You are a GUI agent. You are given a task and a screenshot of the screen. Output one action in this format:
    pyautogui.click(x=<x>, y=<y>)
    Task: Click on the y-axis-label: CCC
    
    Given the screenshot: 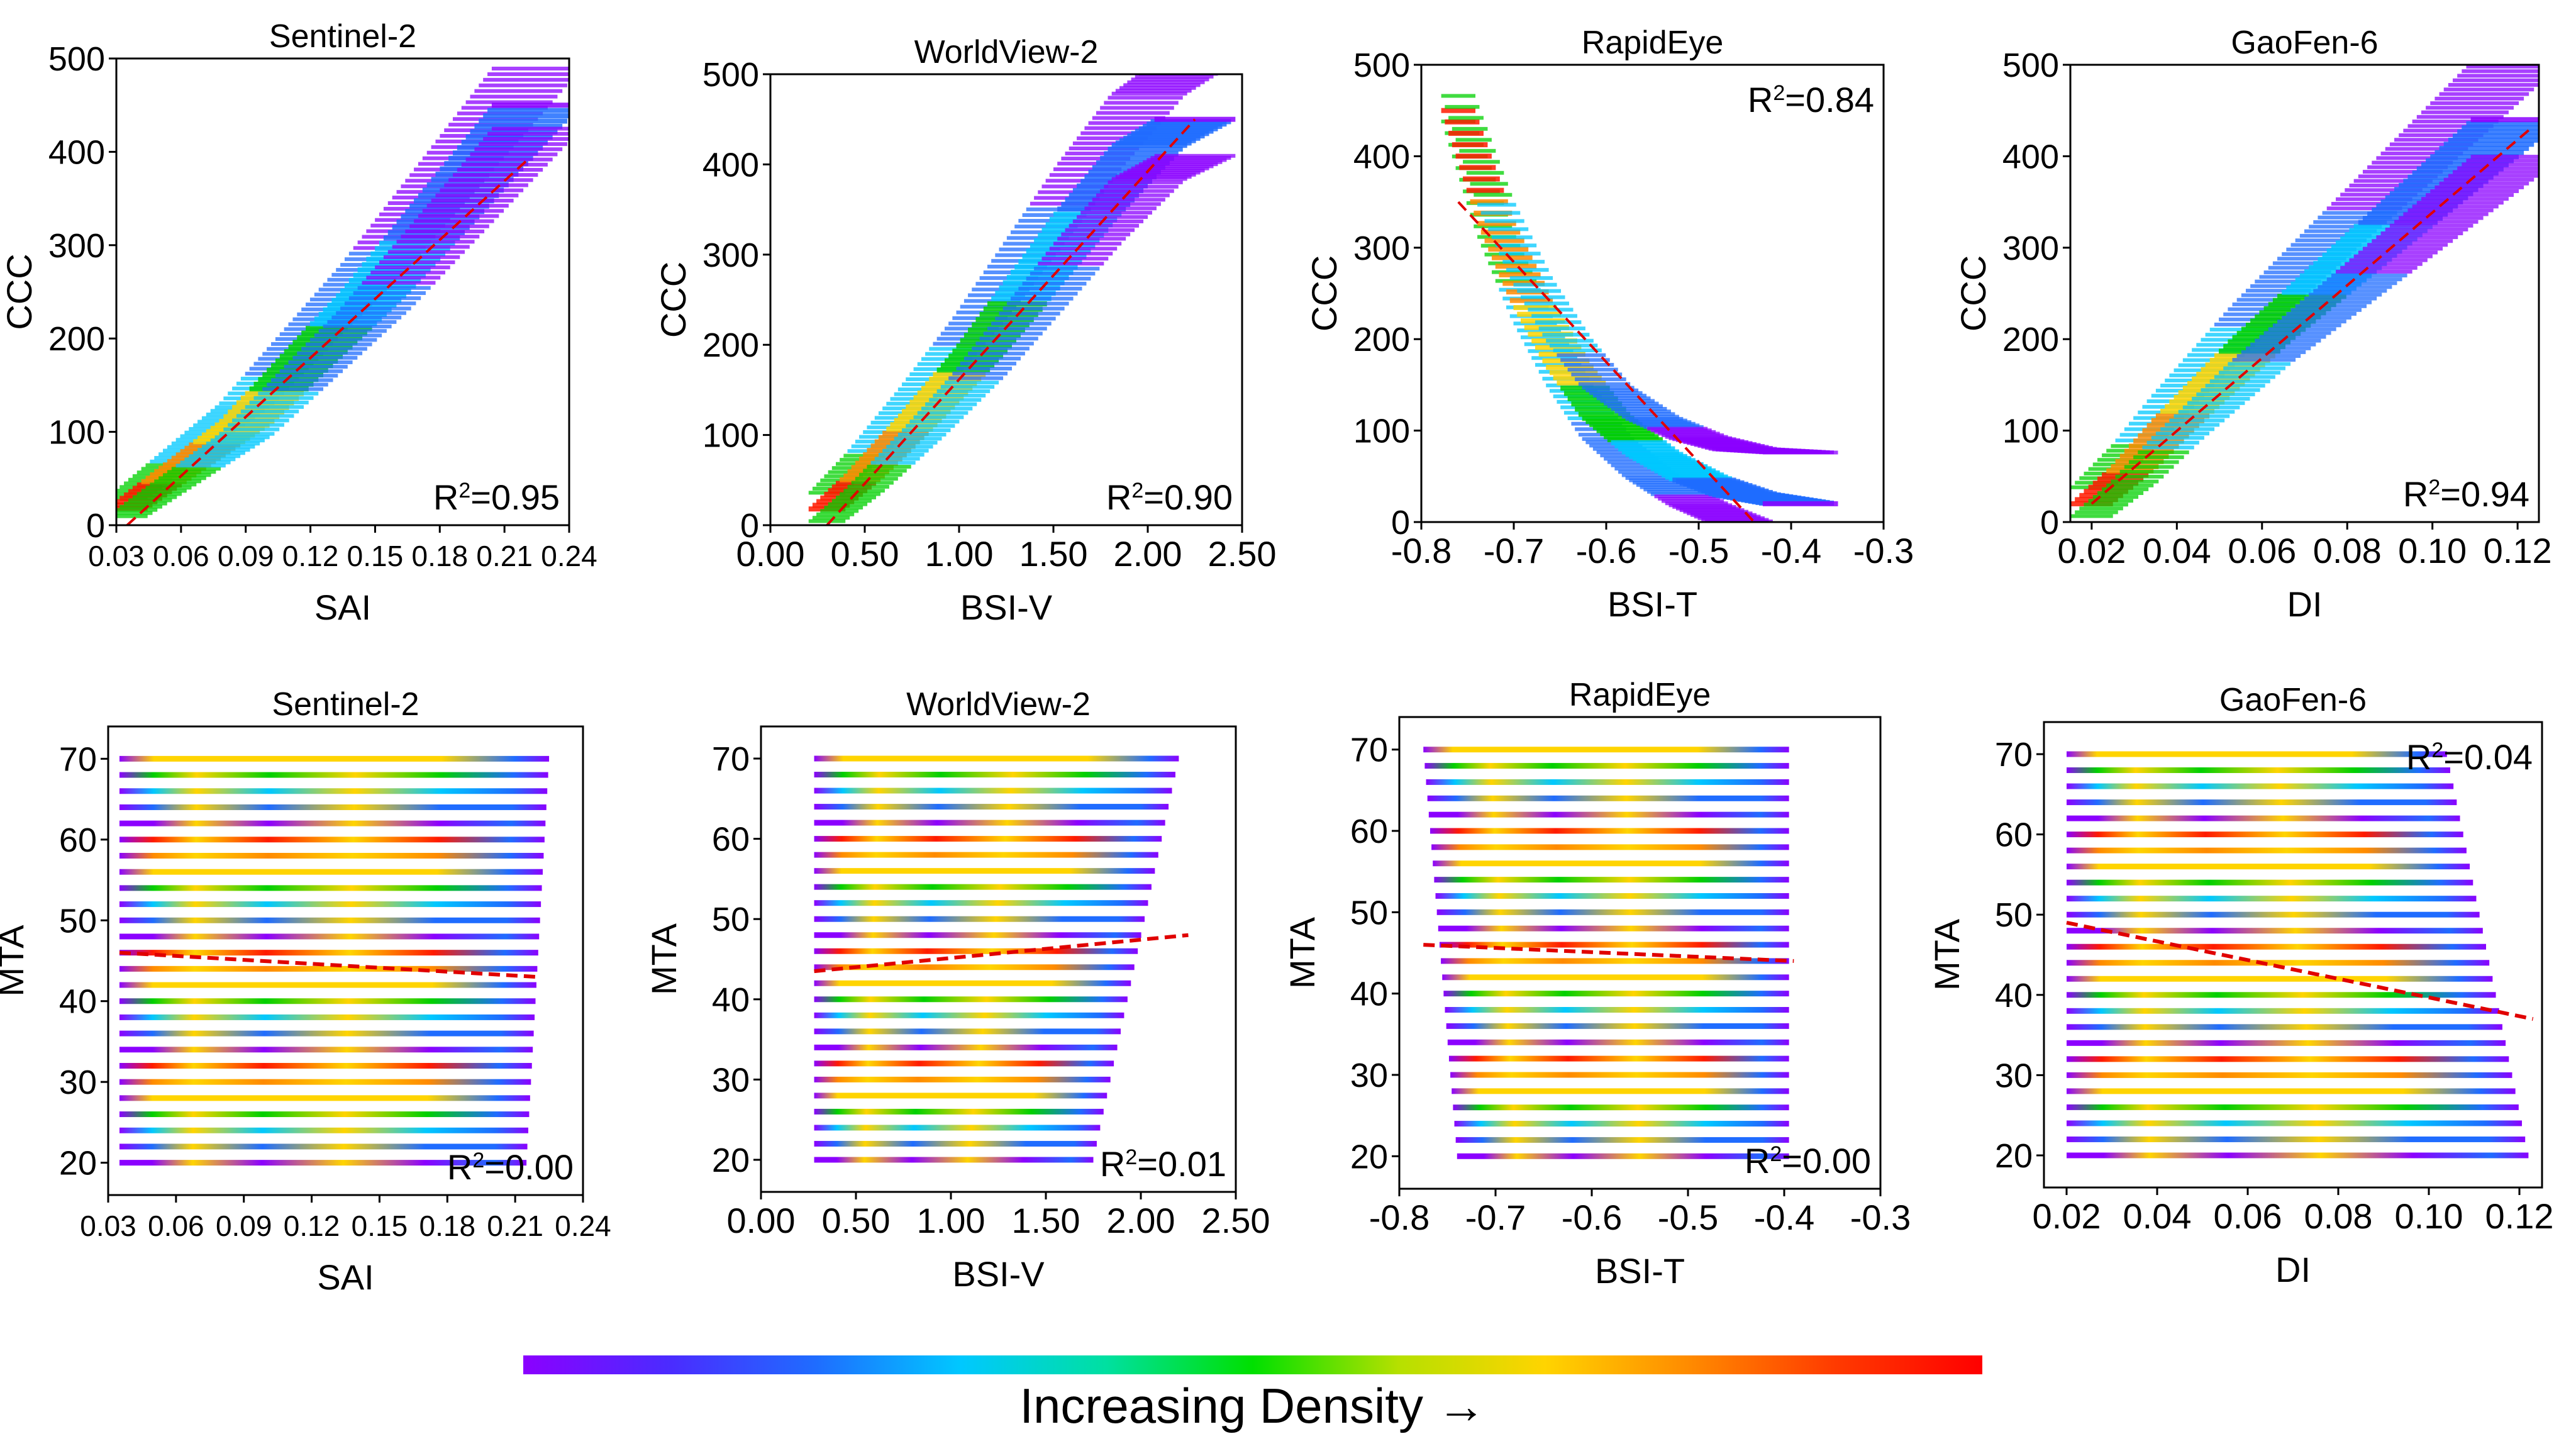 What is the action you would take?
    pyautogui.click(x=1973, y=293)
    